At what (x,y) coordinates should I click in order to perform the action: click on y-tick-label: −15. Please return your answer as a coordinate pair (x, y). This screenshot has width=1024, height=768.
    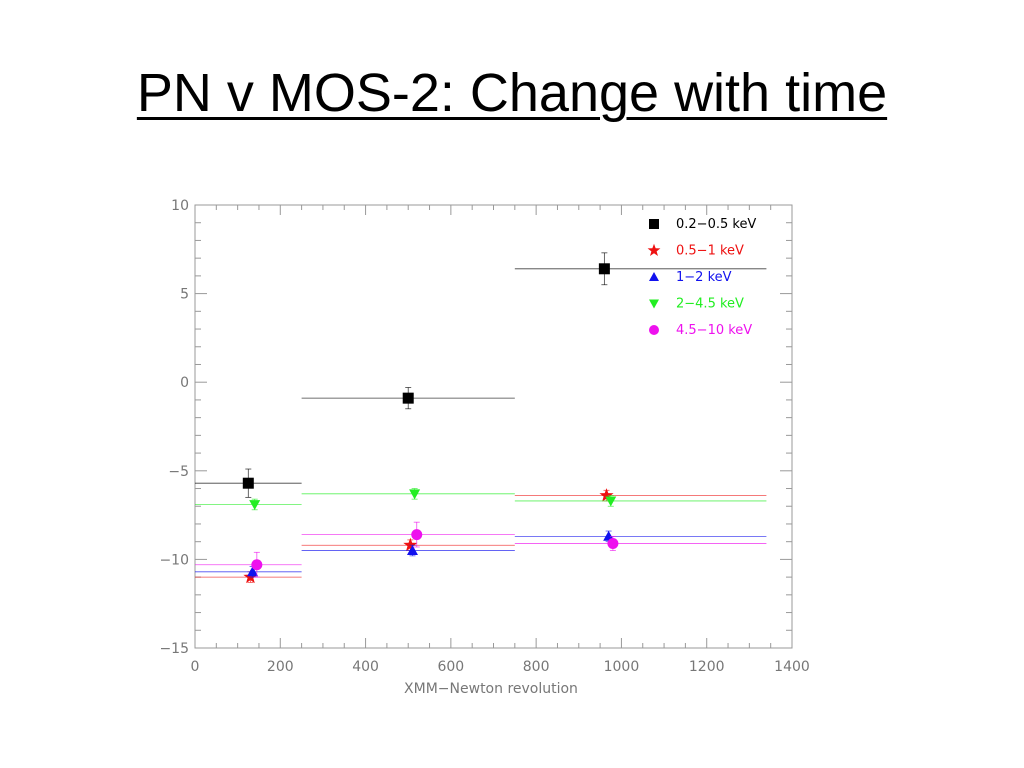
    Looking at the image, I should click on (174, 649).